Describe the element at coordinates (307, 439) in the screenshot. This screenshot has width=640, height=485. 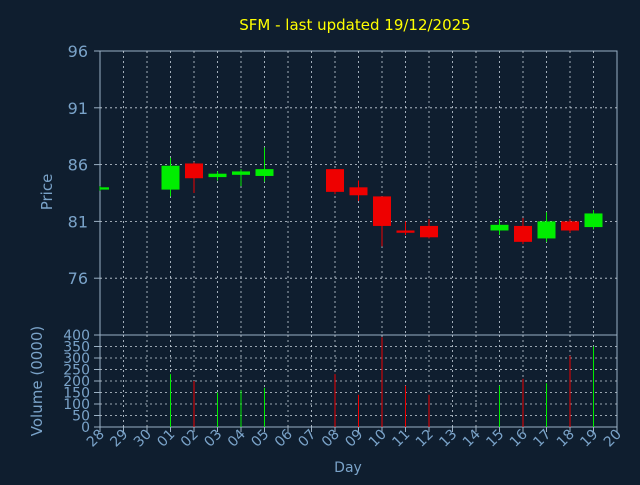
I see `x-tick-label: 07` at that location.